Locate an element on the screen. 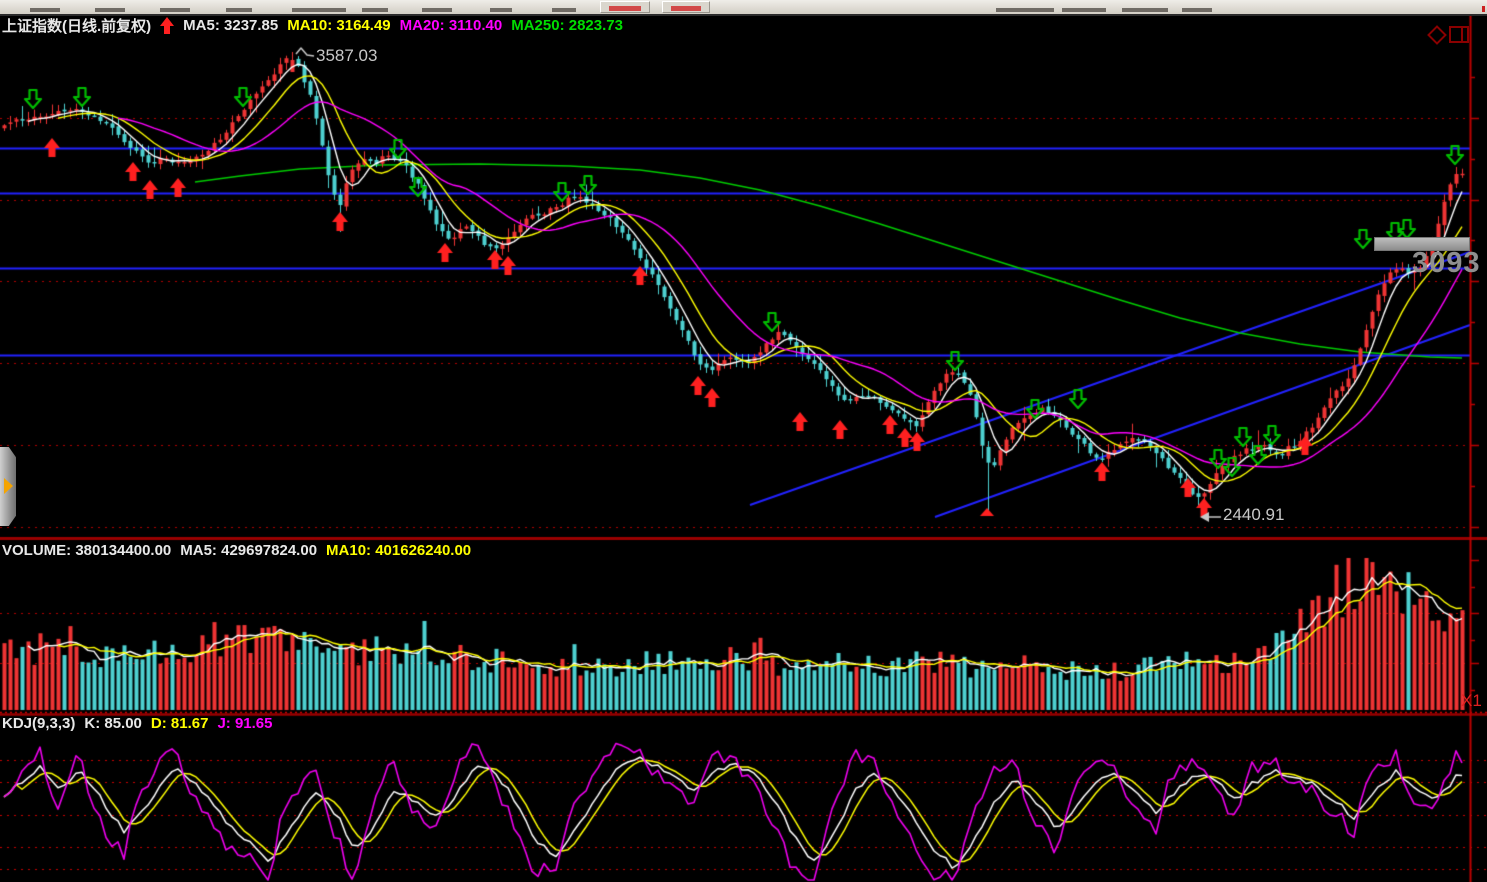  kdj-k-value: K: 85.00 is located at coordinates (113, 723).